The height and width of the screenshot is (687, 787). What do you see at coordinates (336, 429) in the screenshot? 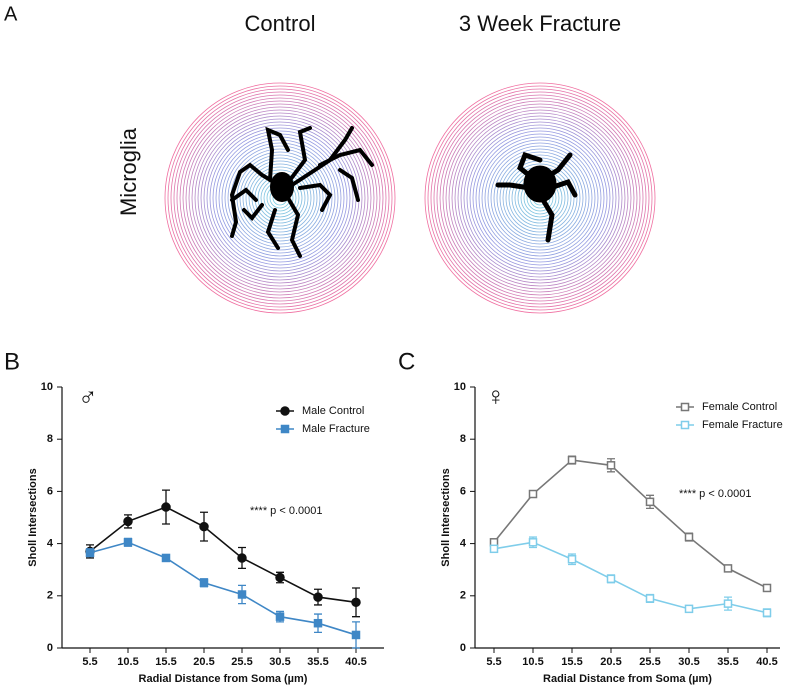
I see `legend-label: Male Fracture` at bounding box center [336, 429].